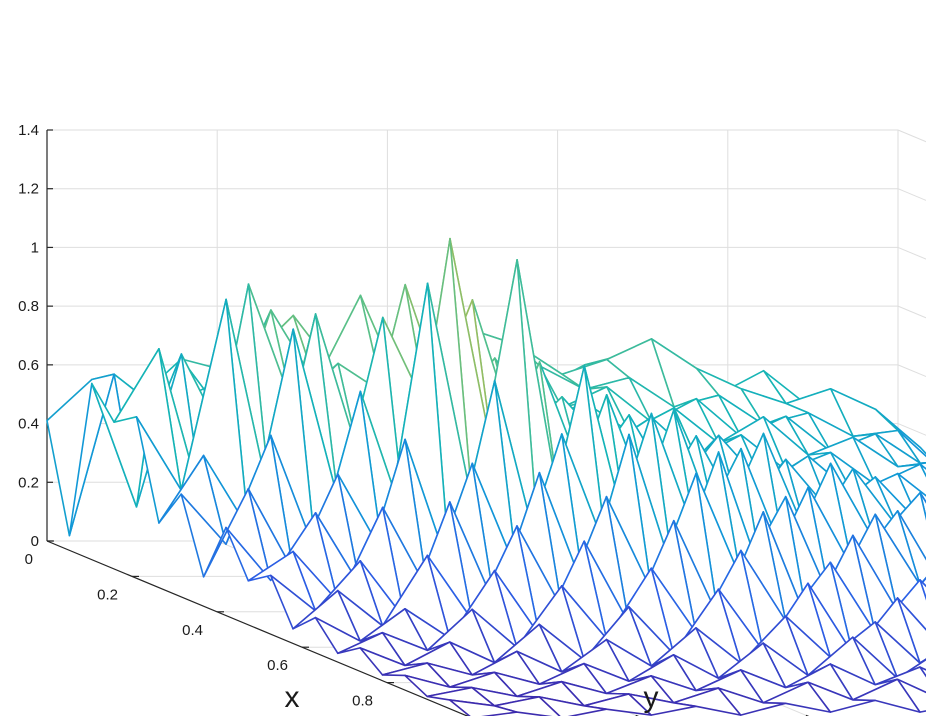  What do you see at coordinates (35, 247) in the screenshot?
I see `z-tick-label: 1` at bounding box center [35, 247].